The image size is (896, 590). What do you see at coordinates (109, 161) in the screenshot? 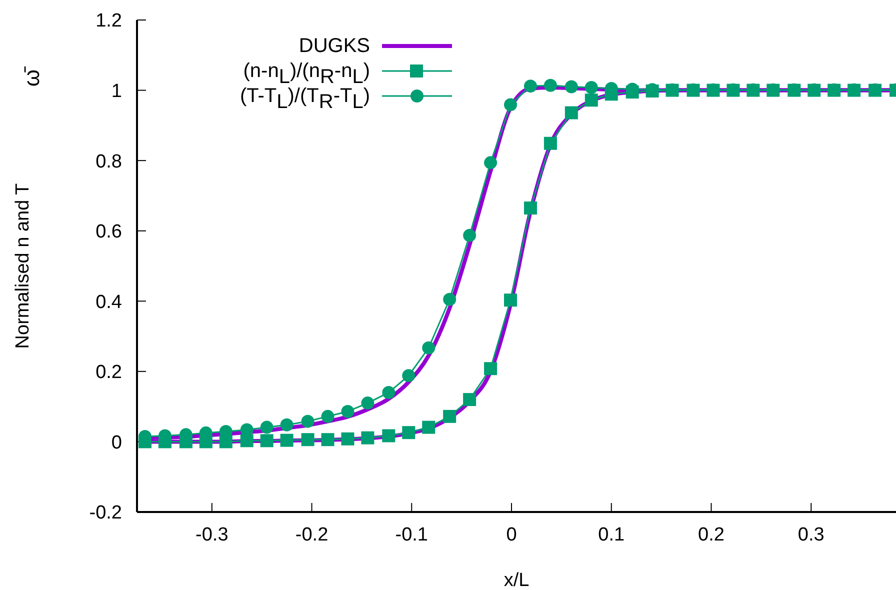
I see `y-tick-label: 0.8` at bounding box center [109, 161].